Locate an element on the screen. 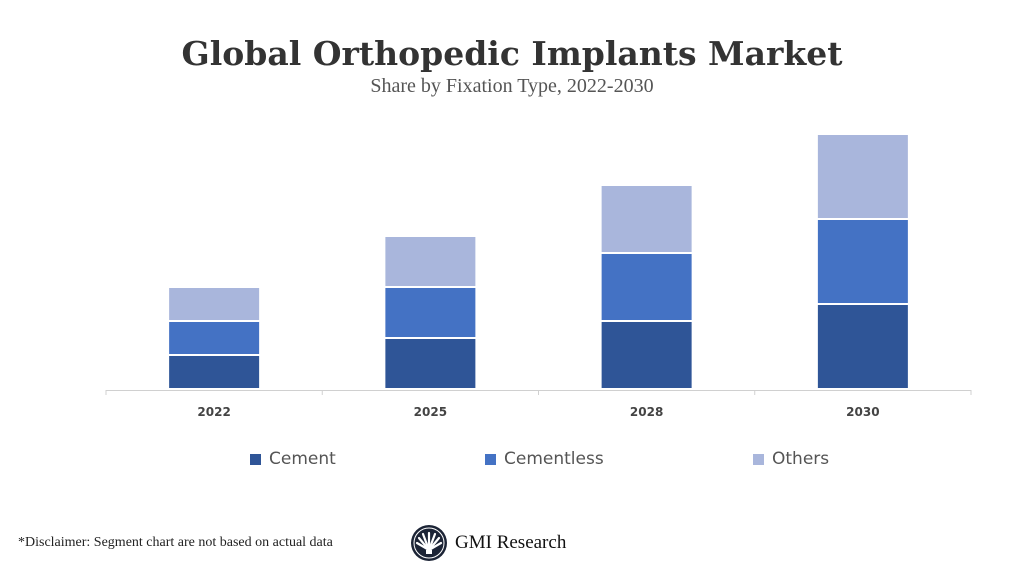  legend-item-cement: Cement is located at coordinates (293, 459).